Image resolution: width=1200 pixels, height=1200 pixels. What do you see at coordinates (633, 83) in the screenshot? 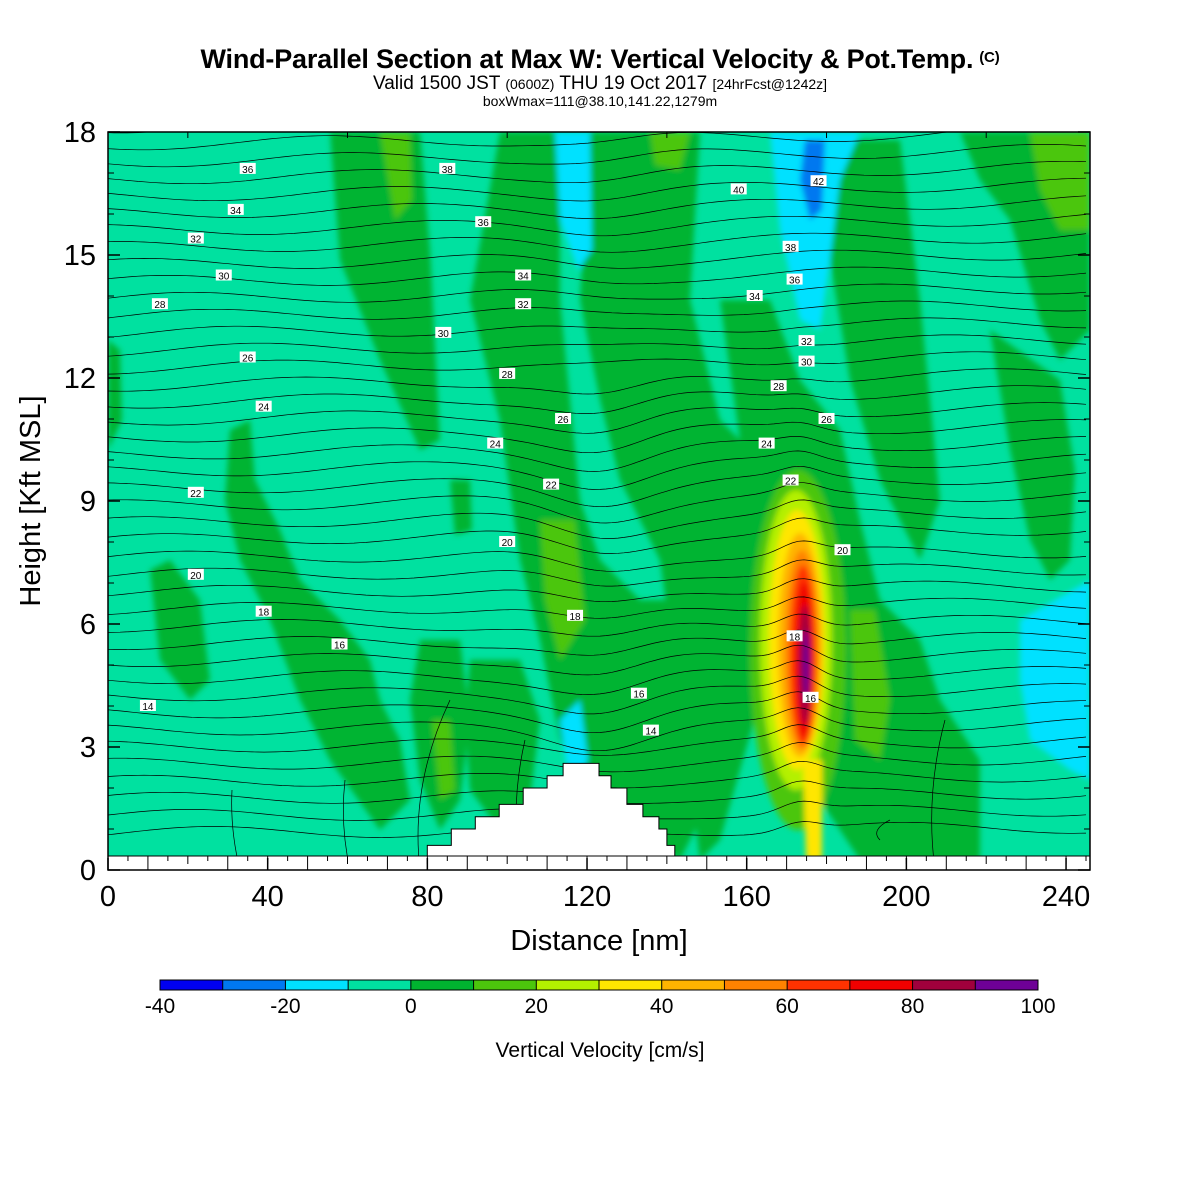
I see `valid-date: THU 19 Oct 2017` at bounding box center [633, 83].